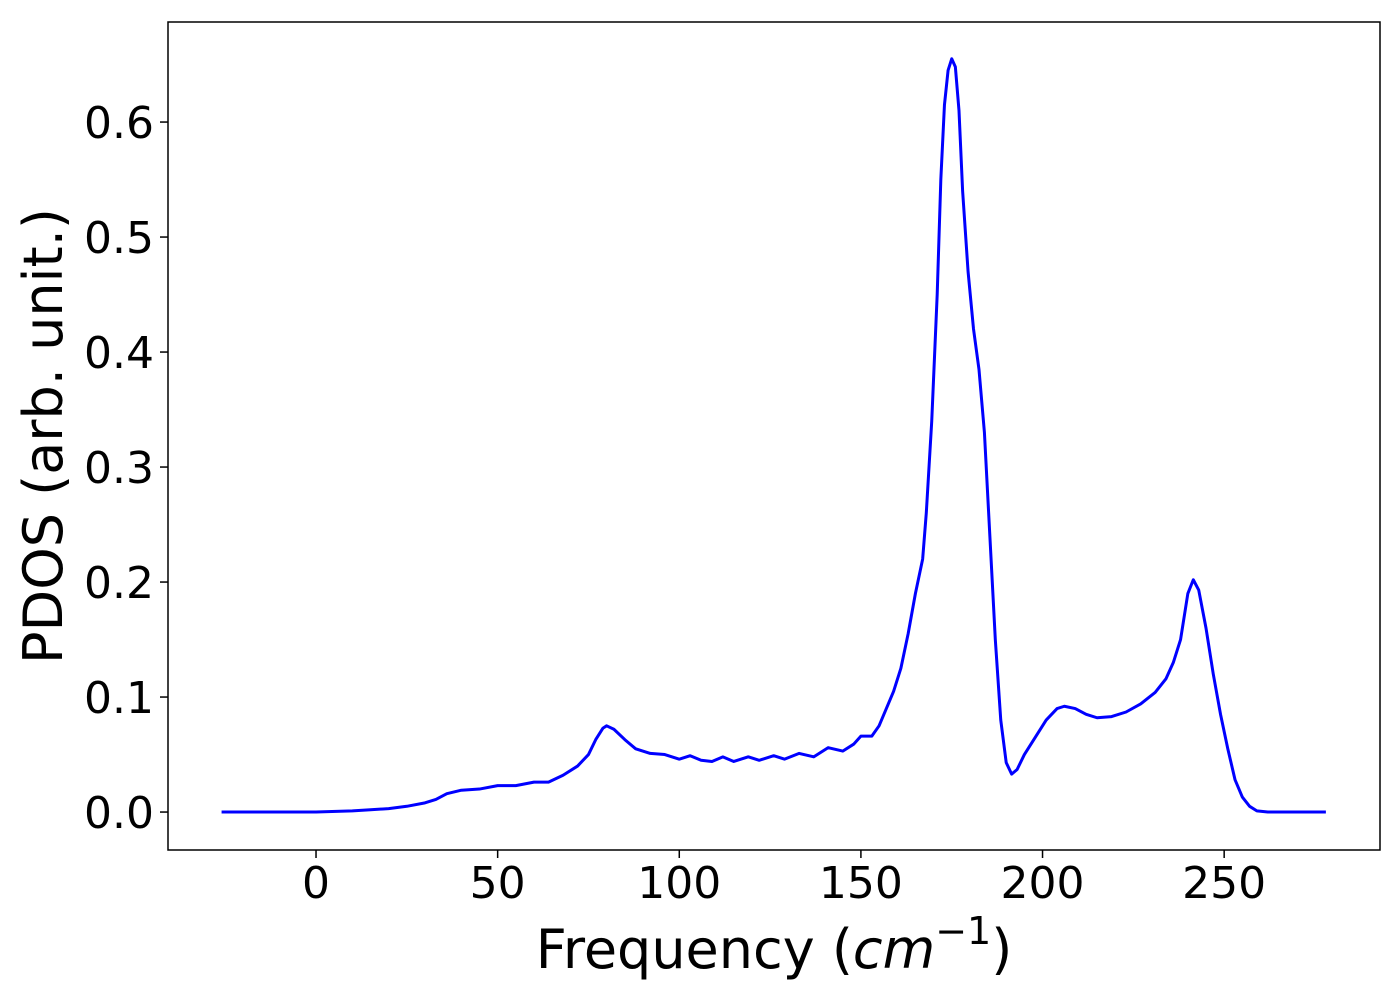  I want to click on x-tick-label: 150, so click(861, 883).